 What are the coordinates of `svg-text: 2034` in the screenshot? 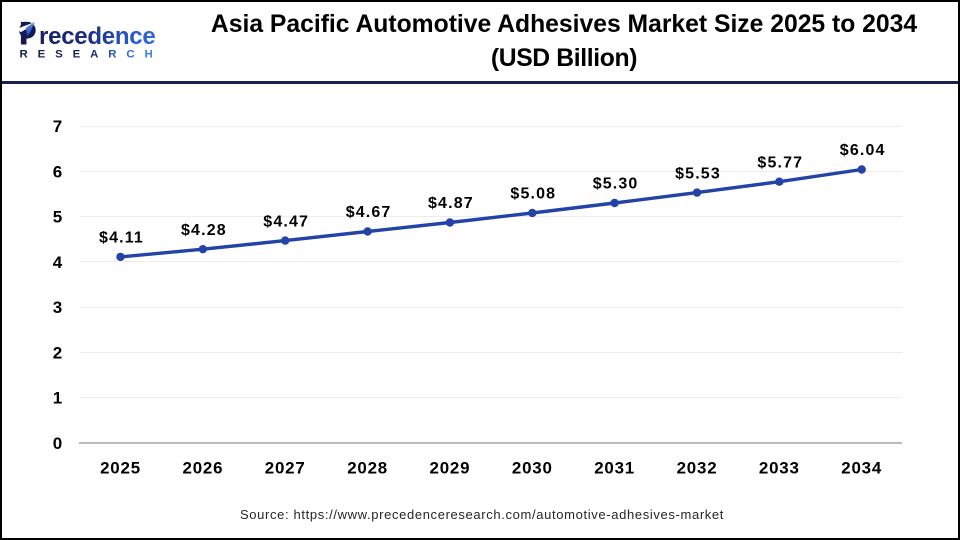 It's located at (861, 467).